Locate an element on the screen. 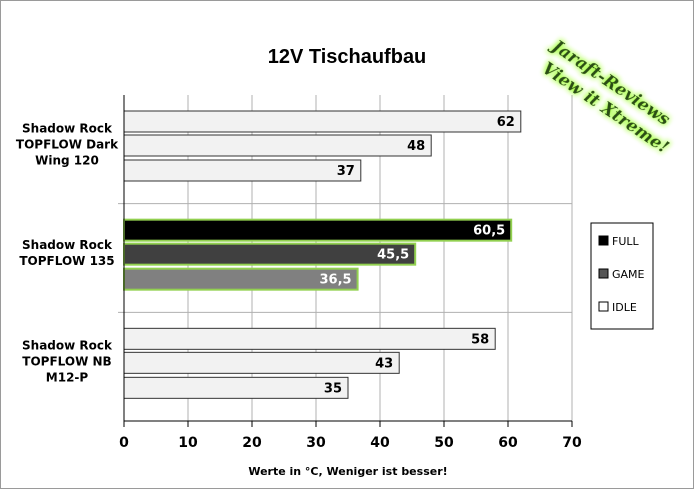  x-tick-label: 10 is located at coordinates (188, 443).